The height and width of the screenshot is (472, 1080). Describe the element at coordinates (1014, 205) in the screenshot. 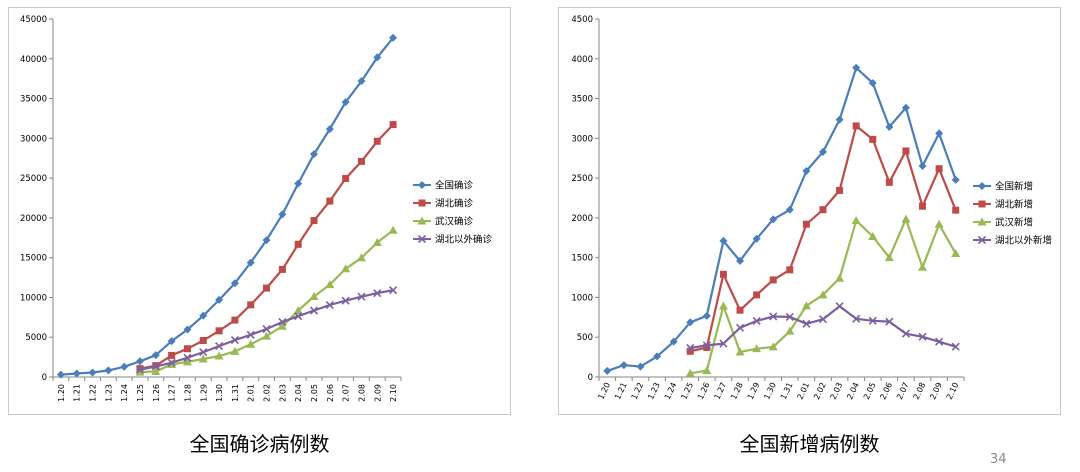

I see `legend-label: 湖北新增` at that location.